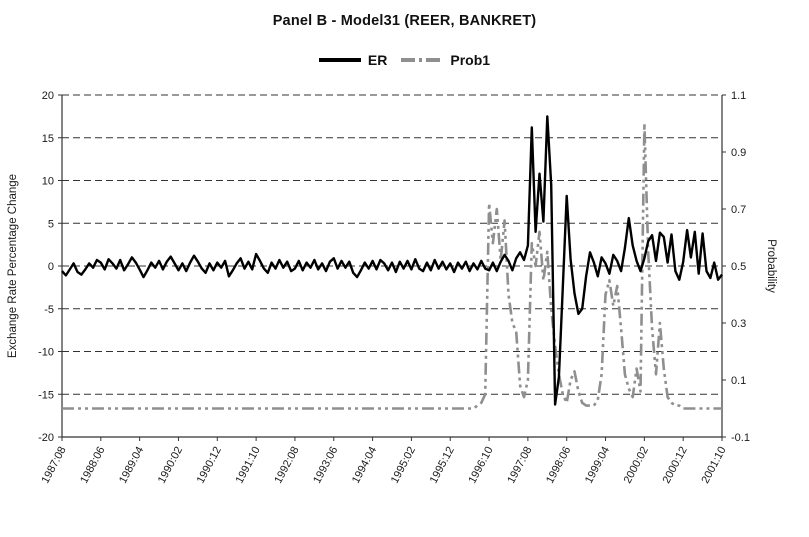 This screenshot has width=809, height=537. What do you see at coordinates (636, 465) in the screenshot?
I see `x-axis-tick-label: 2000:02` at bounding box center [636, 465].